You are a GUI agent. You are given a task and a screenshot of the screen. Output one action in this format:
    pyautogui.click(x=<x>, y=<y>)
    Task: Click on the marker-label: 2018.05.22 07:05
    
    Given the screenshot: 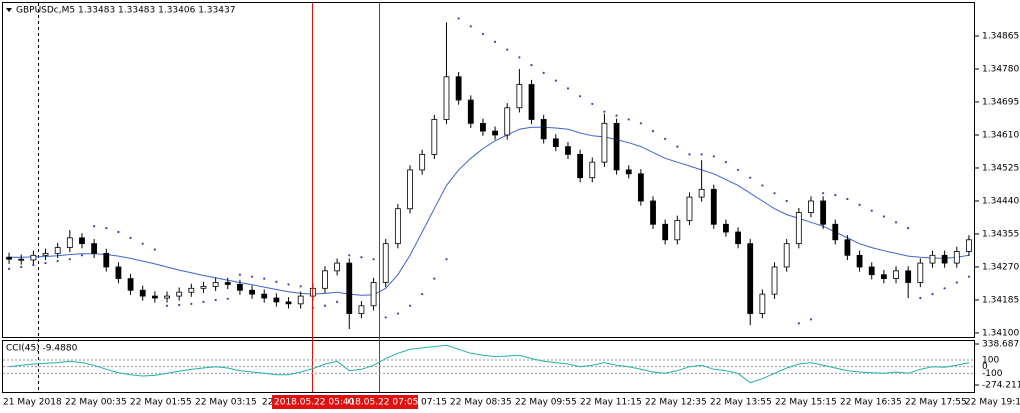 What is the action you would take?
    pyautogui.click(x=378, y=403)
    